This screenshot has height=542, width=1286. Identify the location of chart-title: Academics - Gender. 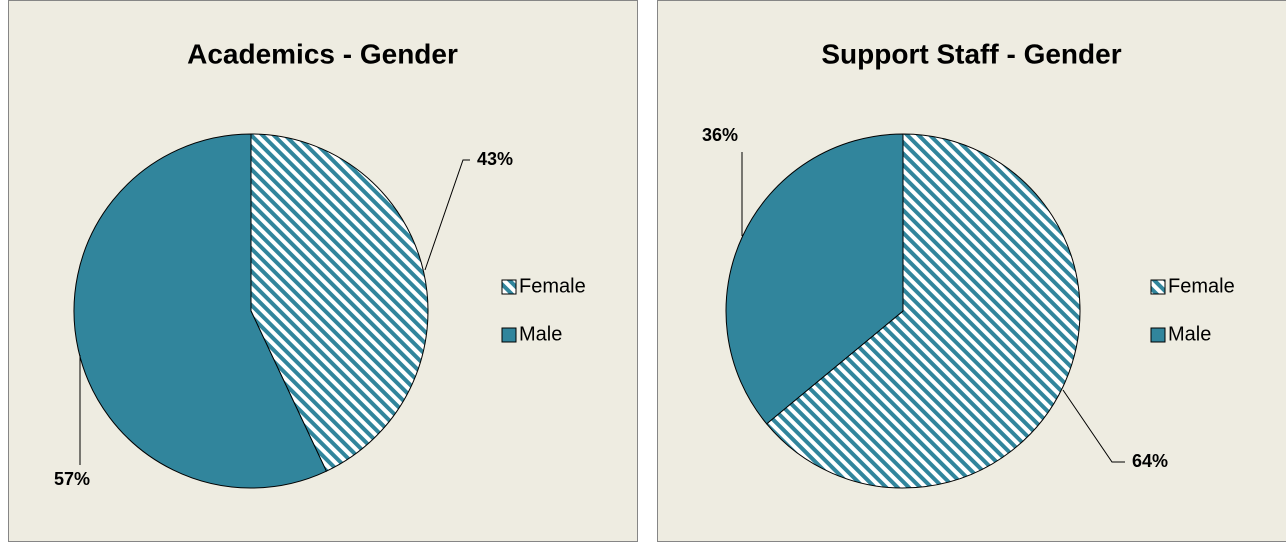
(322, 53).